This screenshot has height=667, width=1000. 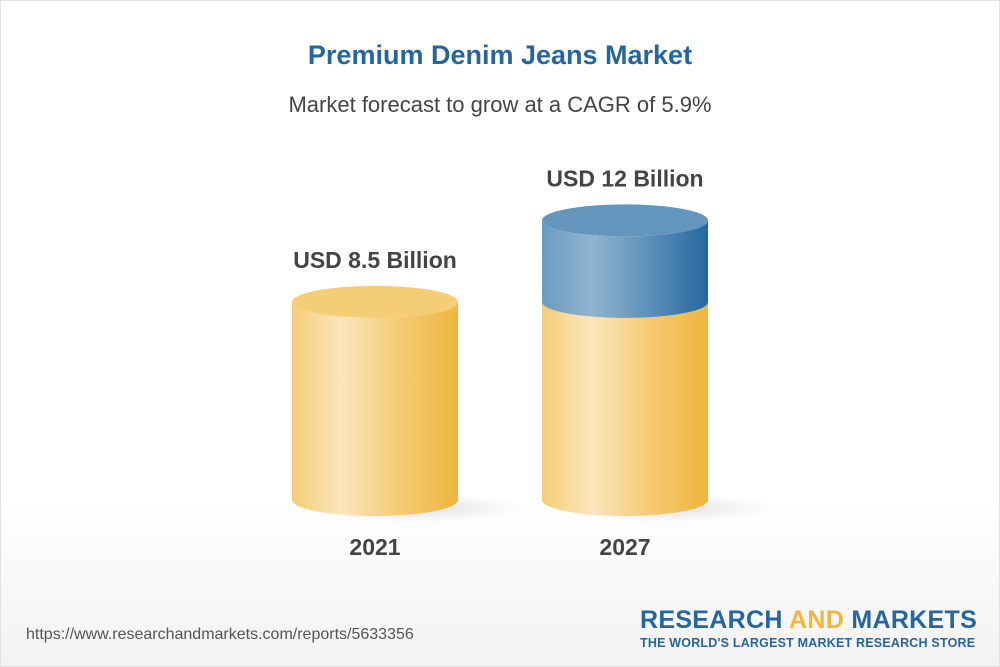 I want to click on data-label: USD 8.5 Billion, so click(x=375, y=260).